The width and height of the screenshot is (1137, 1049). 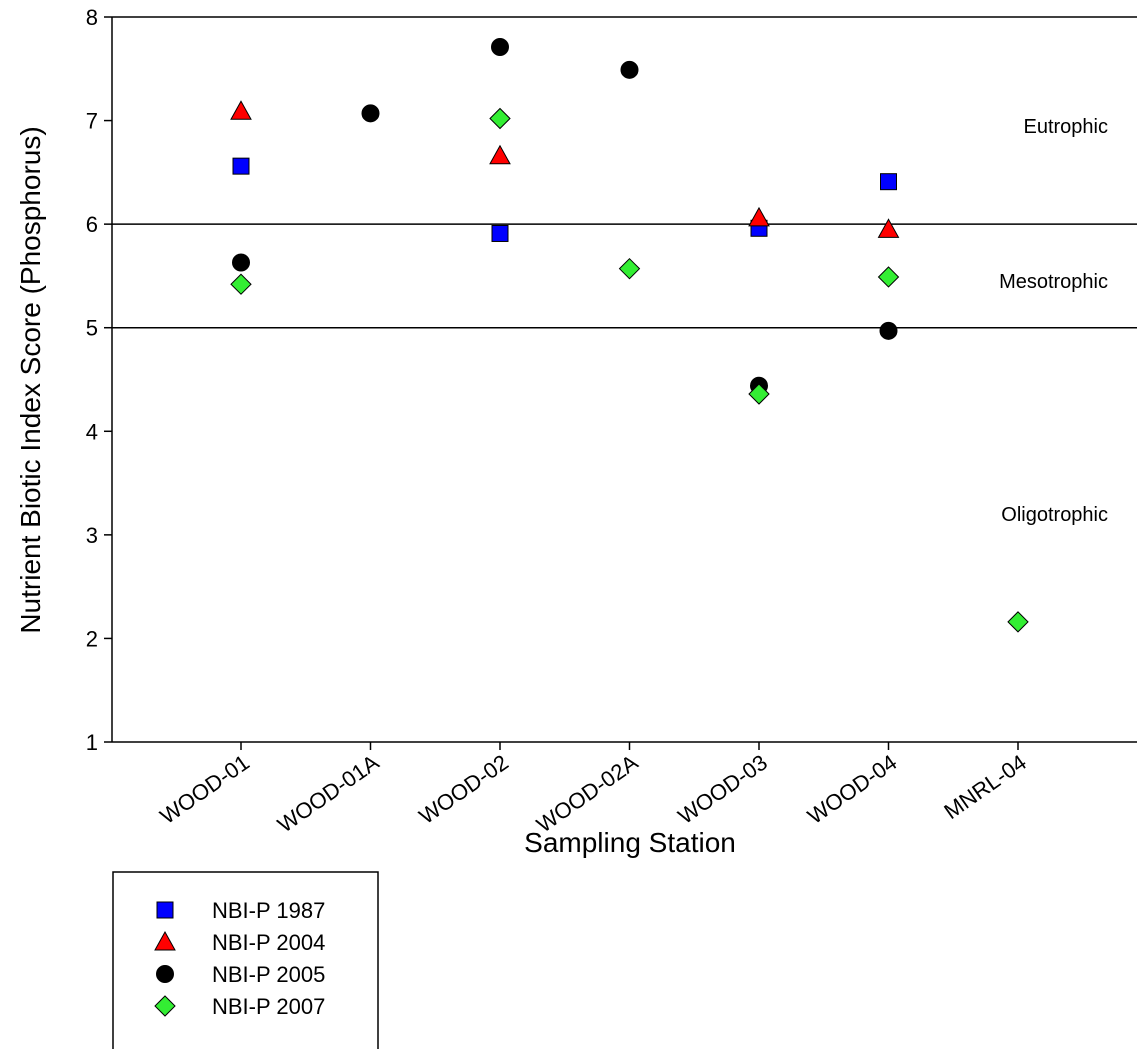 I want to click on x-tick-label-wood-03: WOOD-03, so click(x=722, y=789).